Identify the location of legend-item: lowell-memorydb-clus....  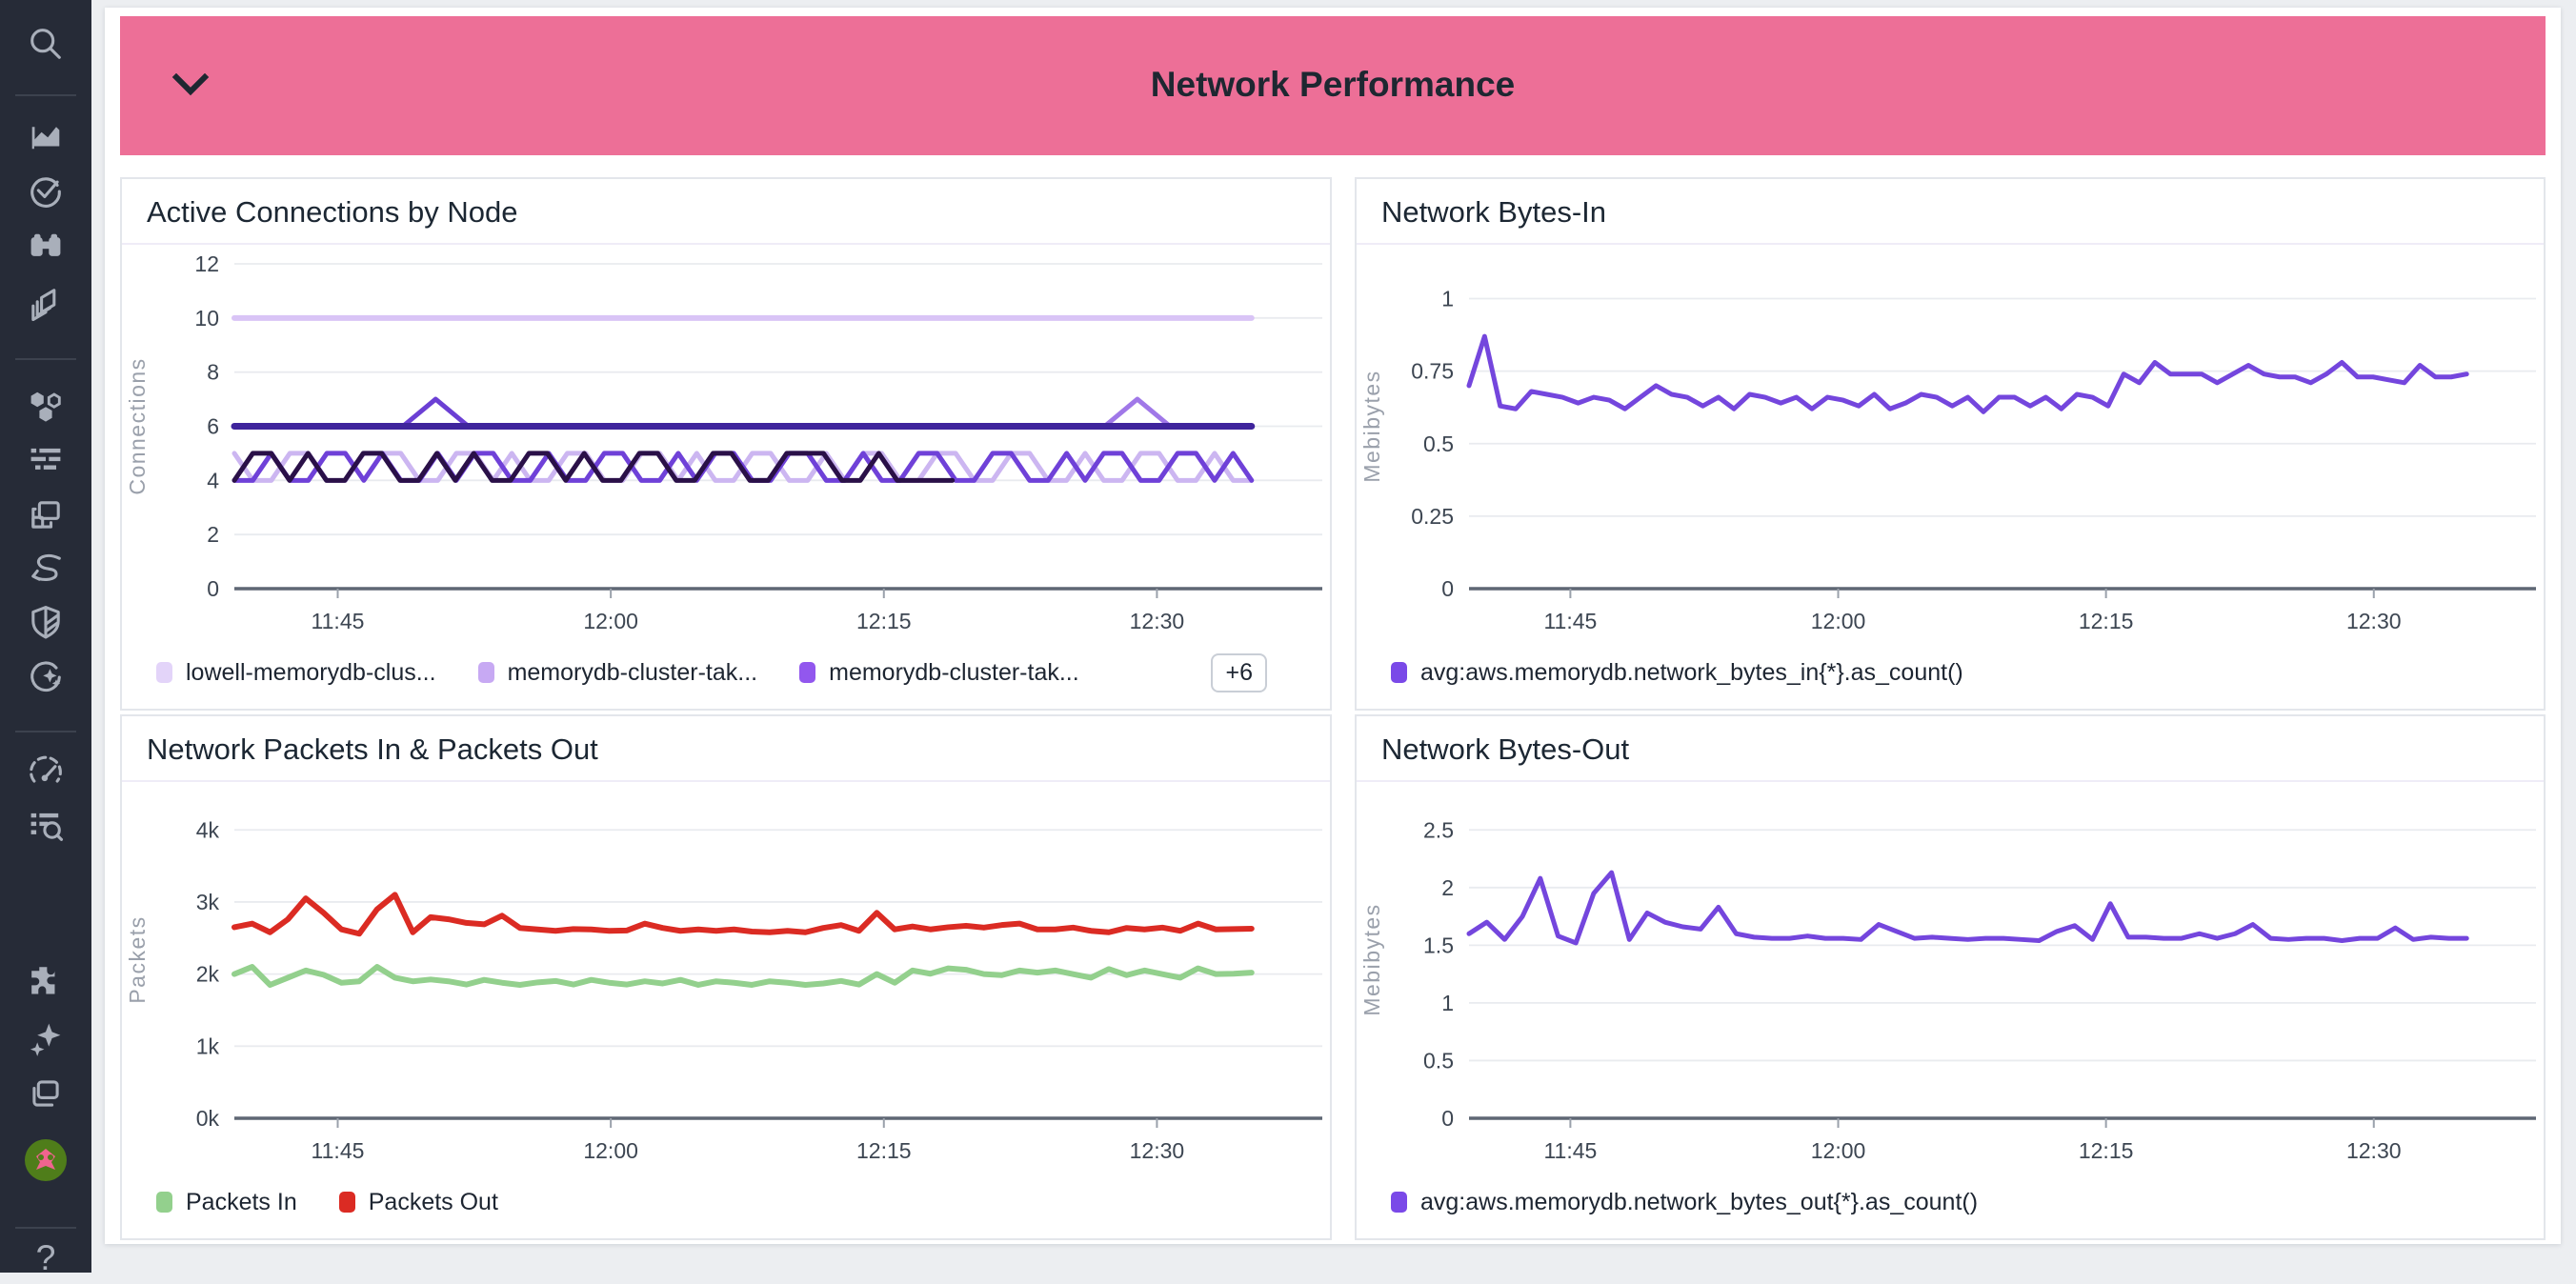
(296, 673).